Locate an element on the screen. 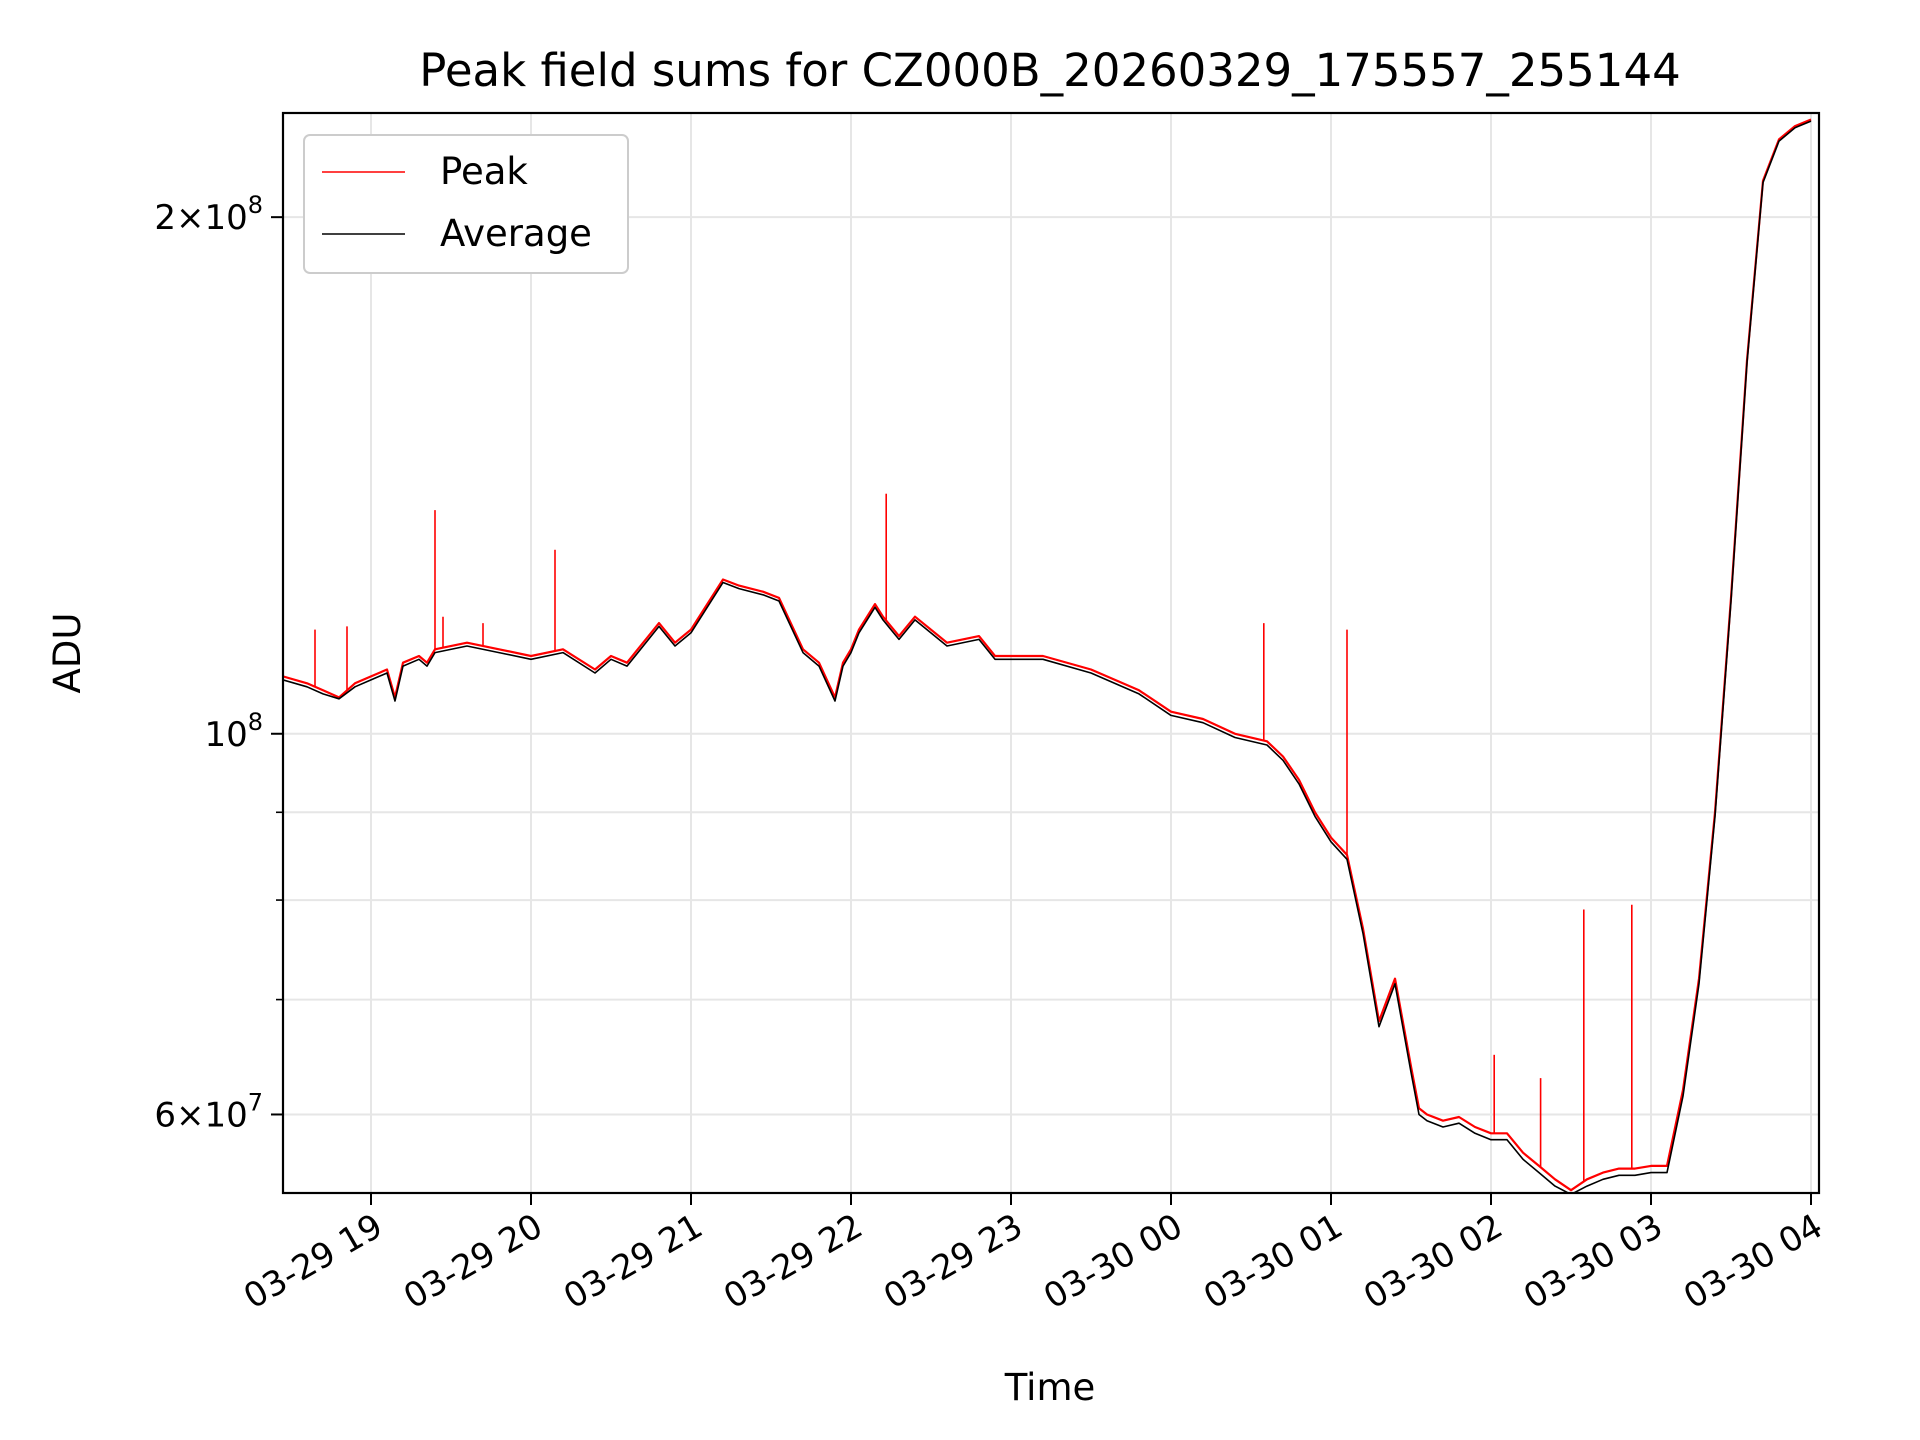  y-axis-title: ADU is located at coordinates (67, 653).